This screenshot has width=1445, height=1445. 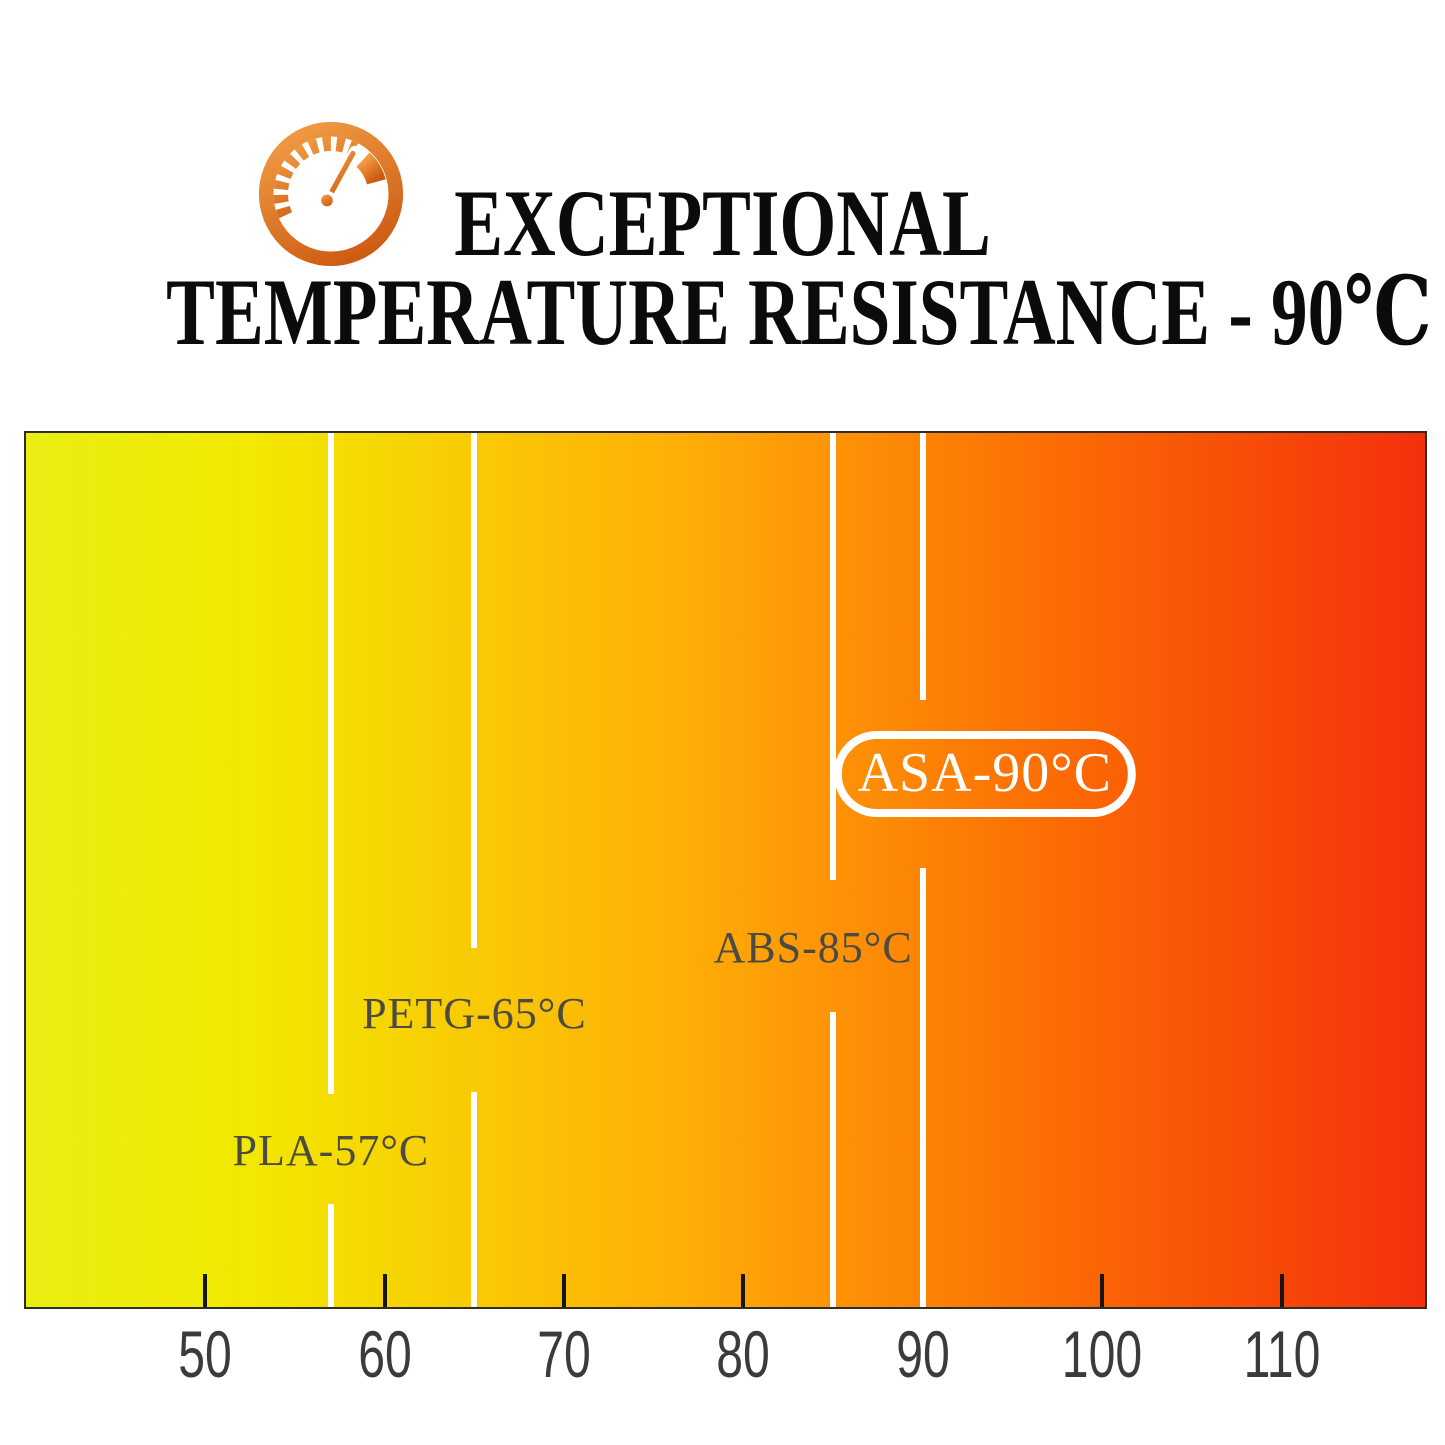 I want to click on gauge-tick-arc, so click(x=316, y=177).